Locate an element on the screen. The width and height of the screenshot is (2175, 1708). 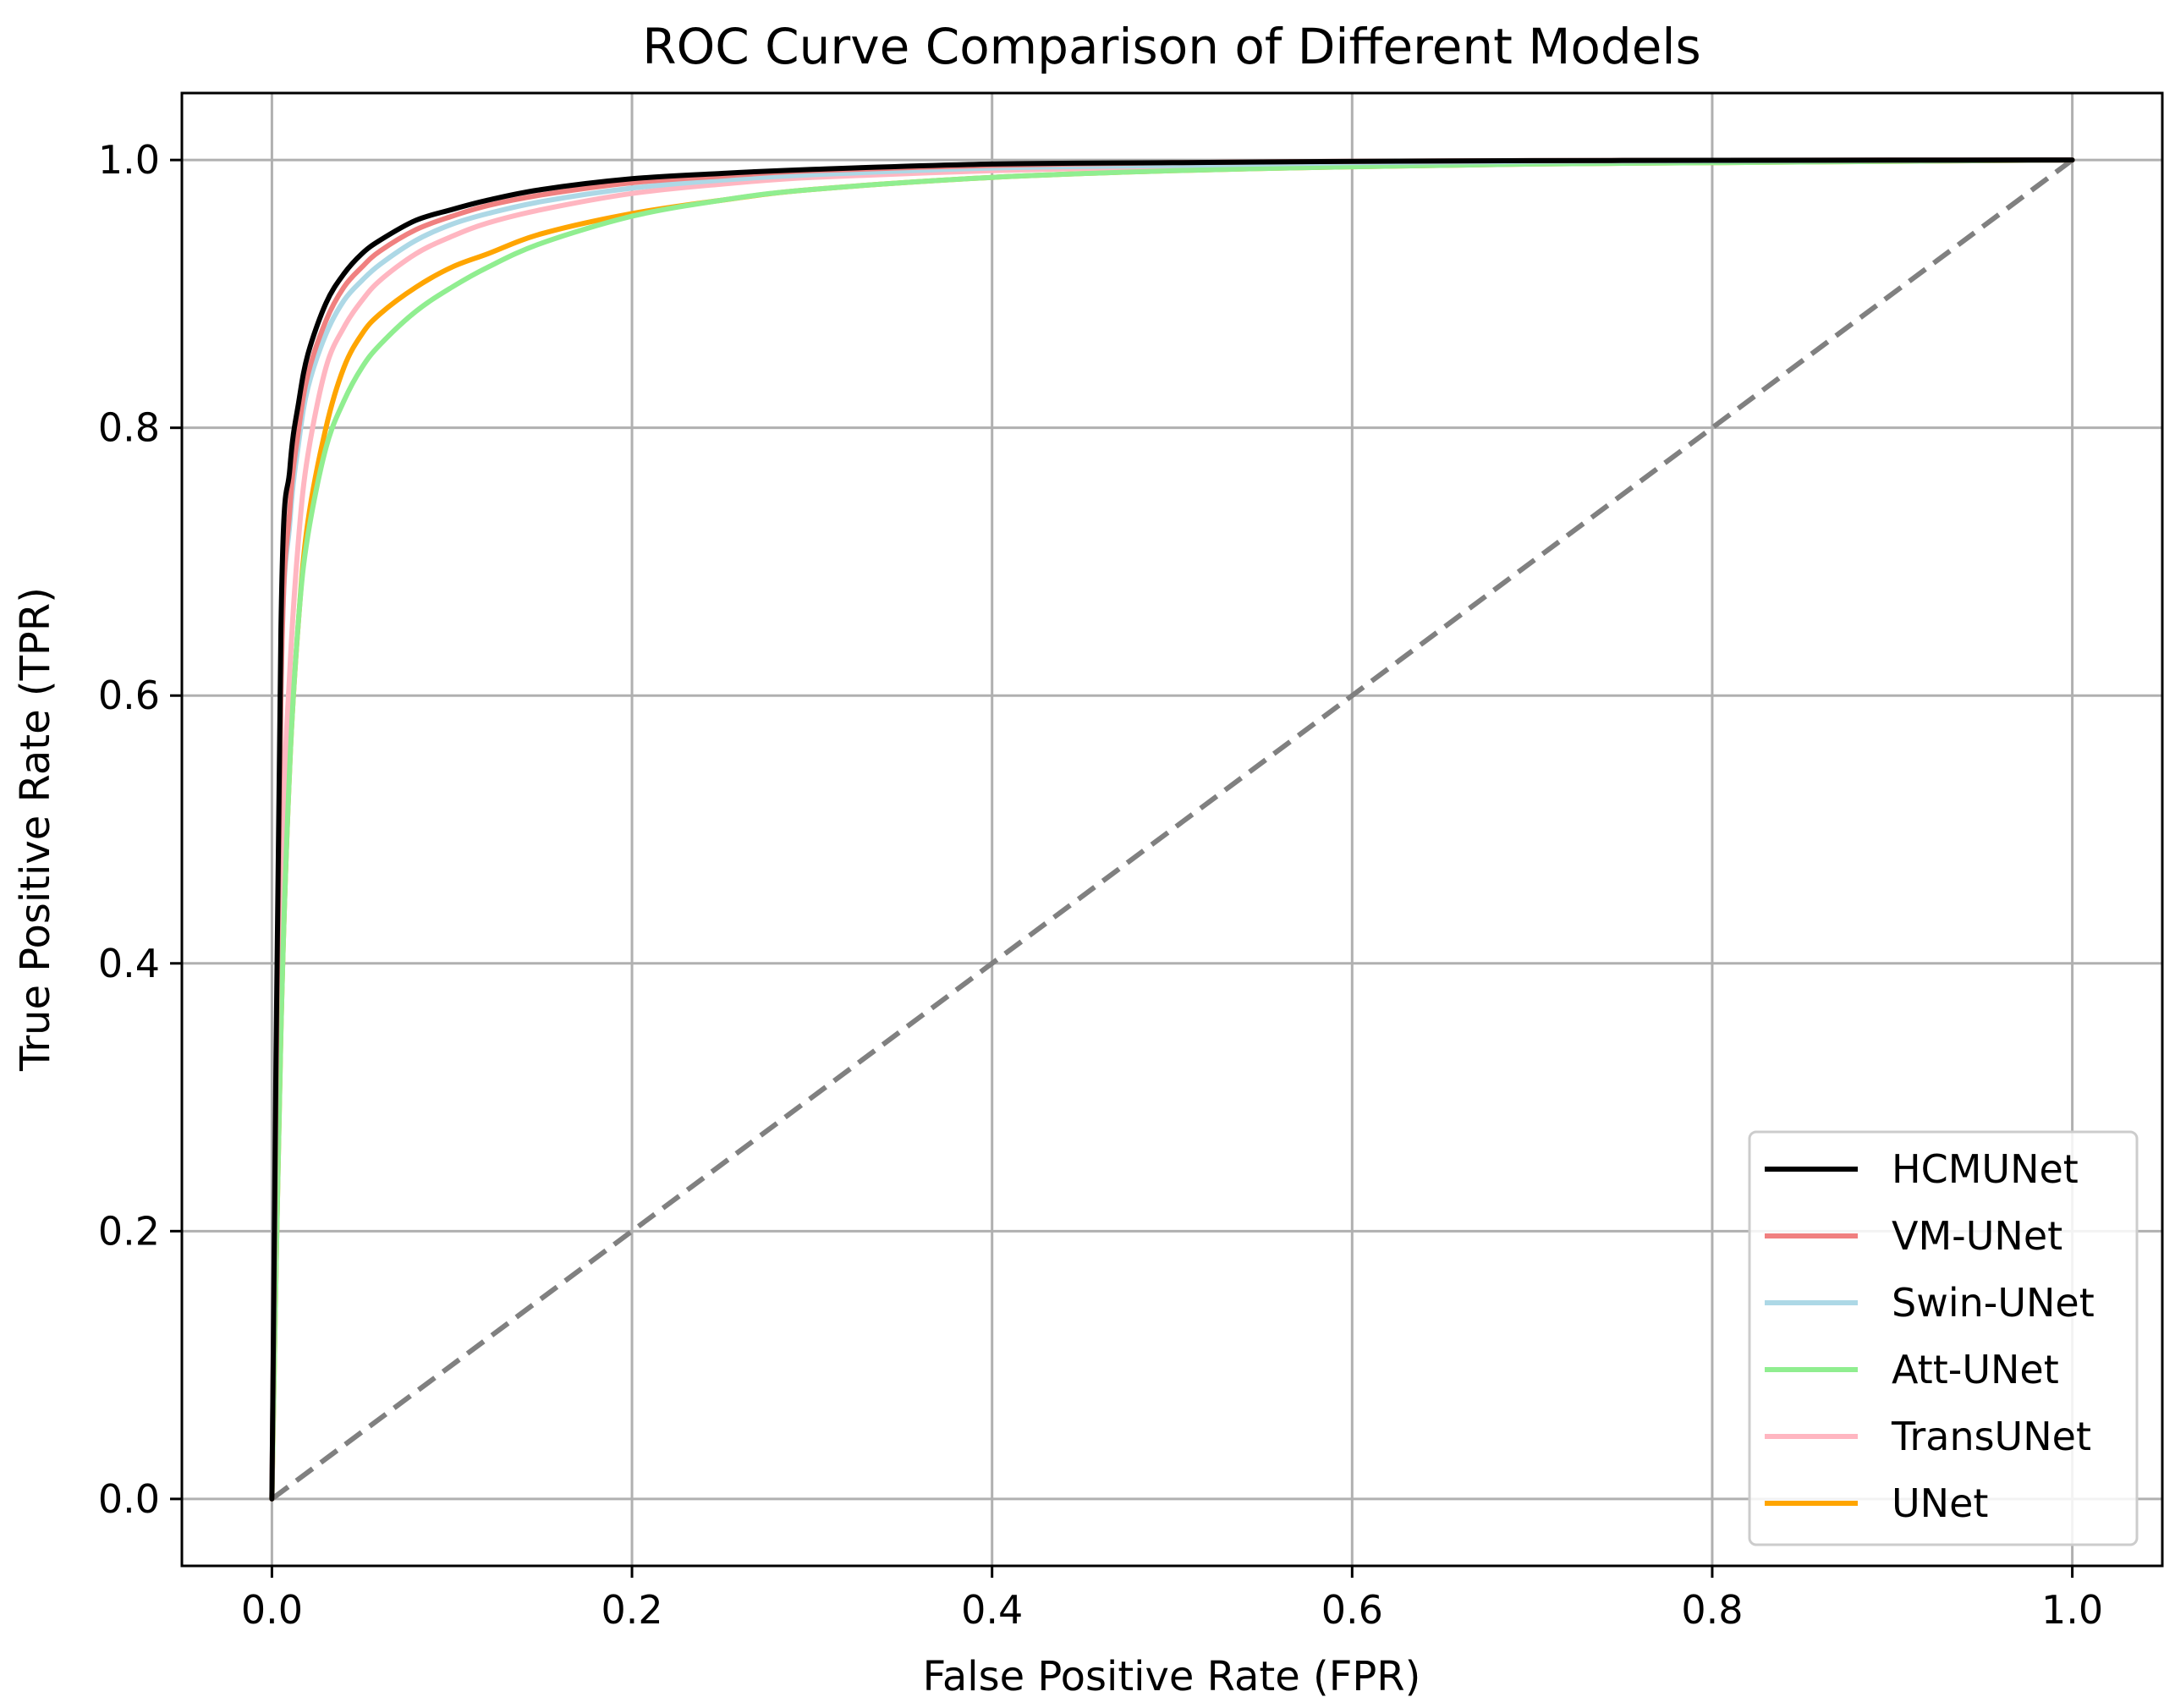
x-tick-label: 0.4 is located at coordinates (992, 1610).